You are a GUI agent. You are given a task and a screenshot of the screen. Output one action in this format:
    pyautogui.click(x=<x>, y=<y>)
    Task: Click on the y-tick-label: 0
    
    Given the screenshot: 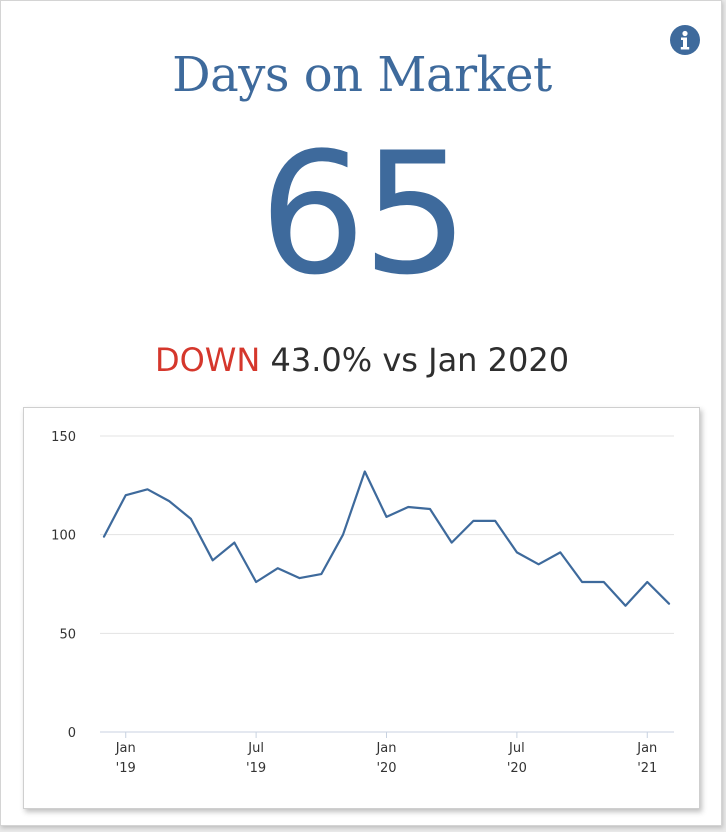 What is the action you would take?
    pyautogui.click(x=72, y=733)
    